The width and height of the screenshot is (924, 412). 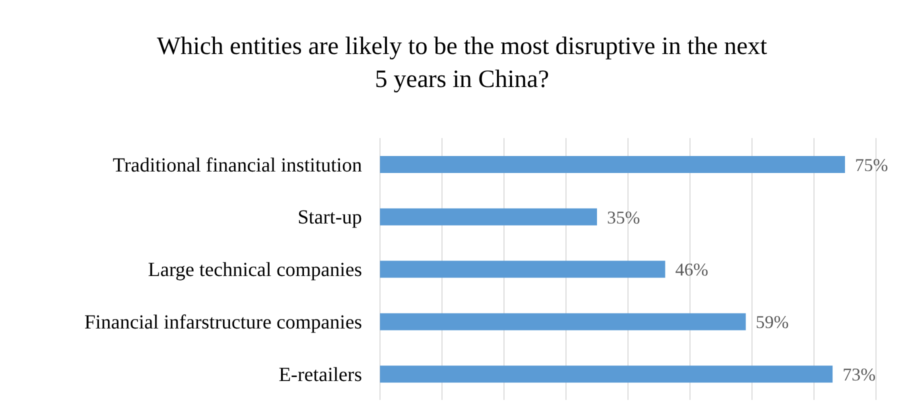 What do you see at coordinates (871, 164) in the screenshot?
I see `data-label: 75%` at bounding box center [871, 164].